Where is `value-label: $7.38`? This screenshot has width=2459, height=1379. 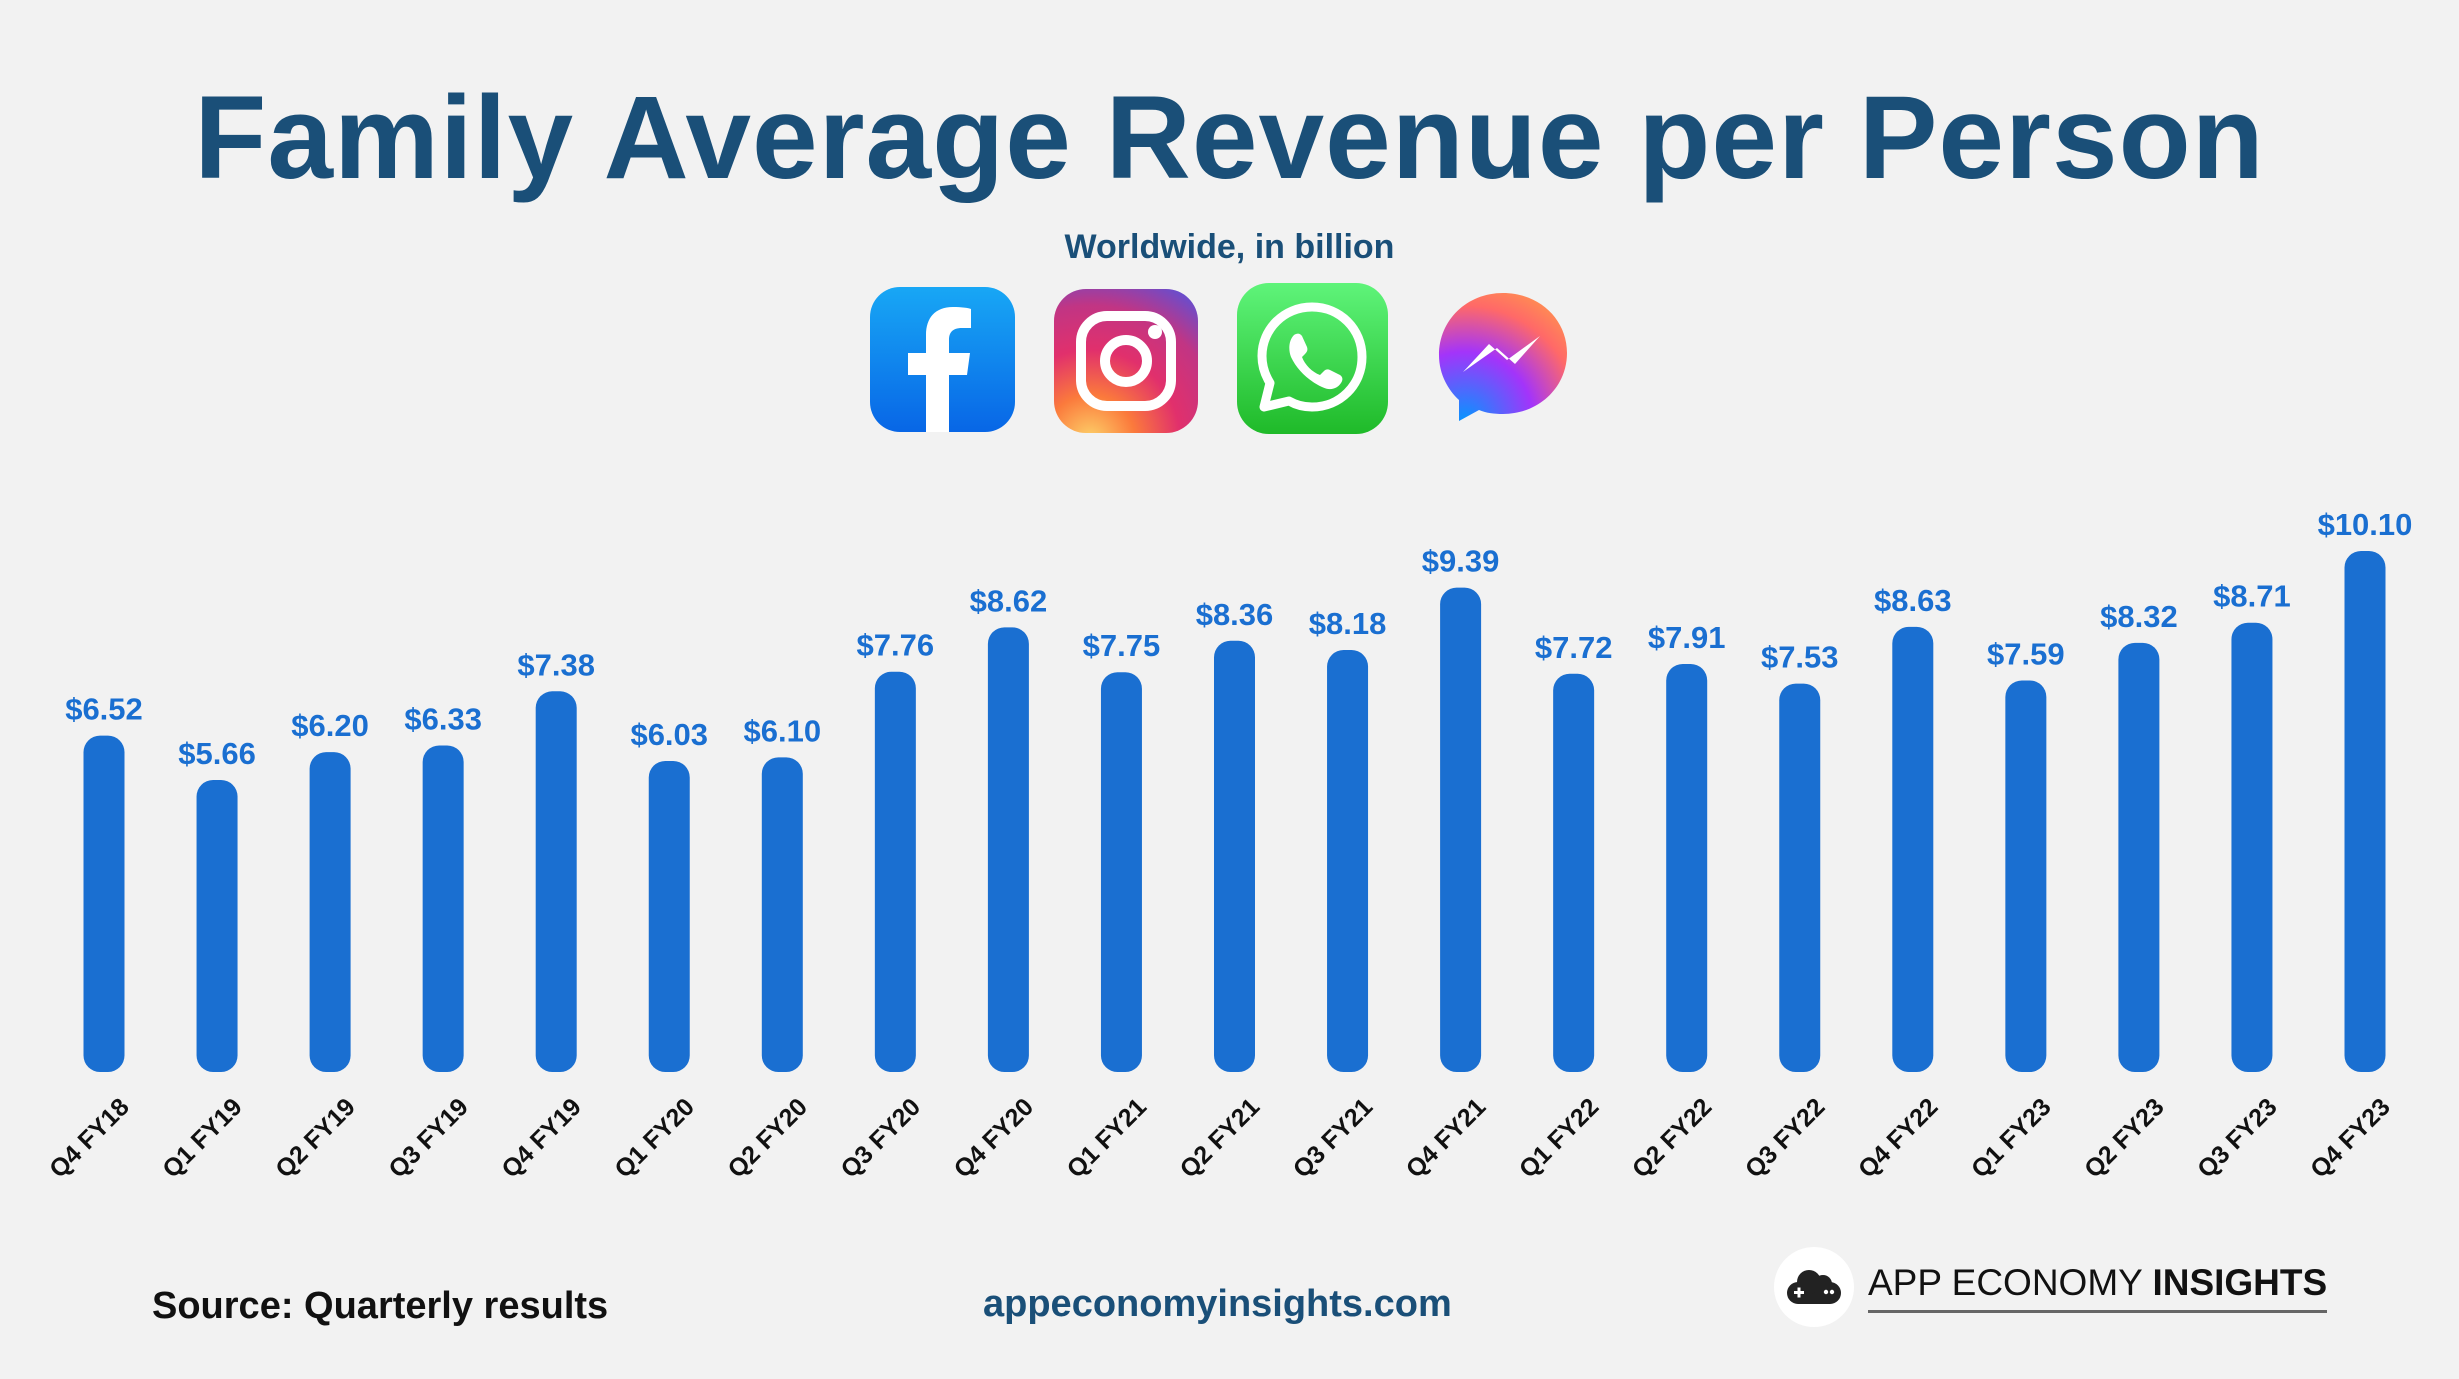 value-label: $7.38 is located at coordinates (556, 664).